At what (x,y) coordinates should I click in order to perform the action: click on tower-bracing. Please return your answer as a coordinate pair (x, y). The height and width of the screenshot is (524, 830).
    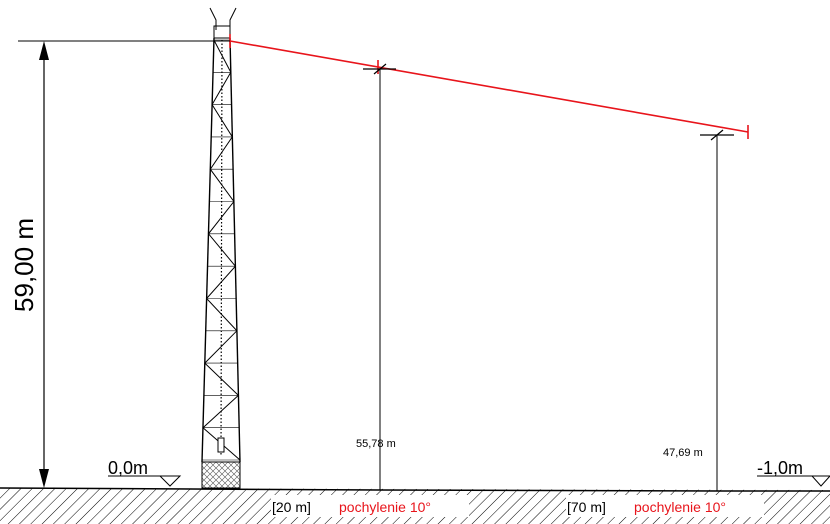
    Looking at the image, I should click on (221, 250).